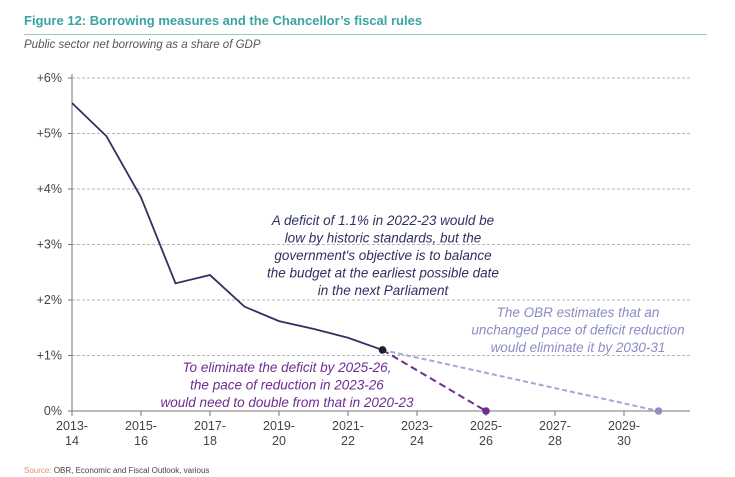 This screenshot has height=477, width=735. I want to click on x-tick-label: 2015-16, so click(141, 433).